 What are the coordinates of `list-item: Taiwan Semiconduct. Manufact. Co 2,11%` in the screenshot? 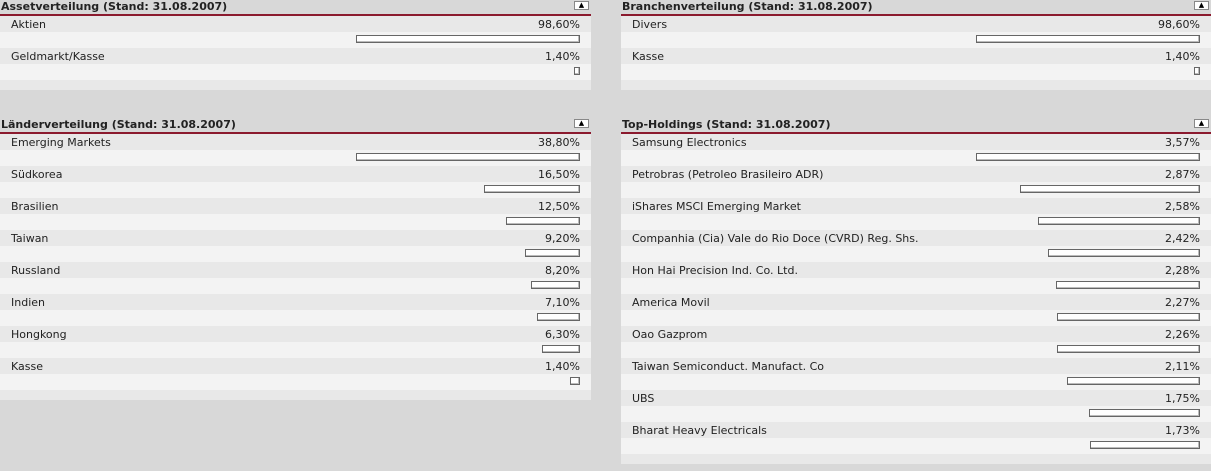 It's located at (916, 374).